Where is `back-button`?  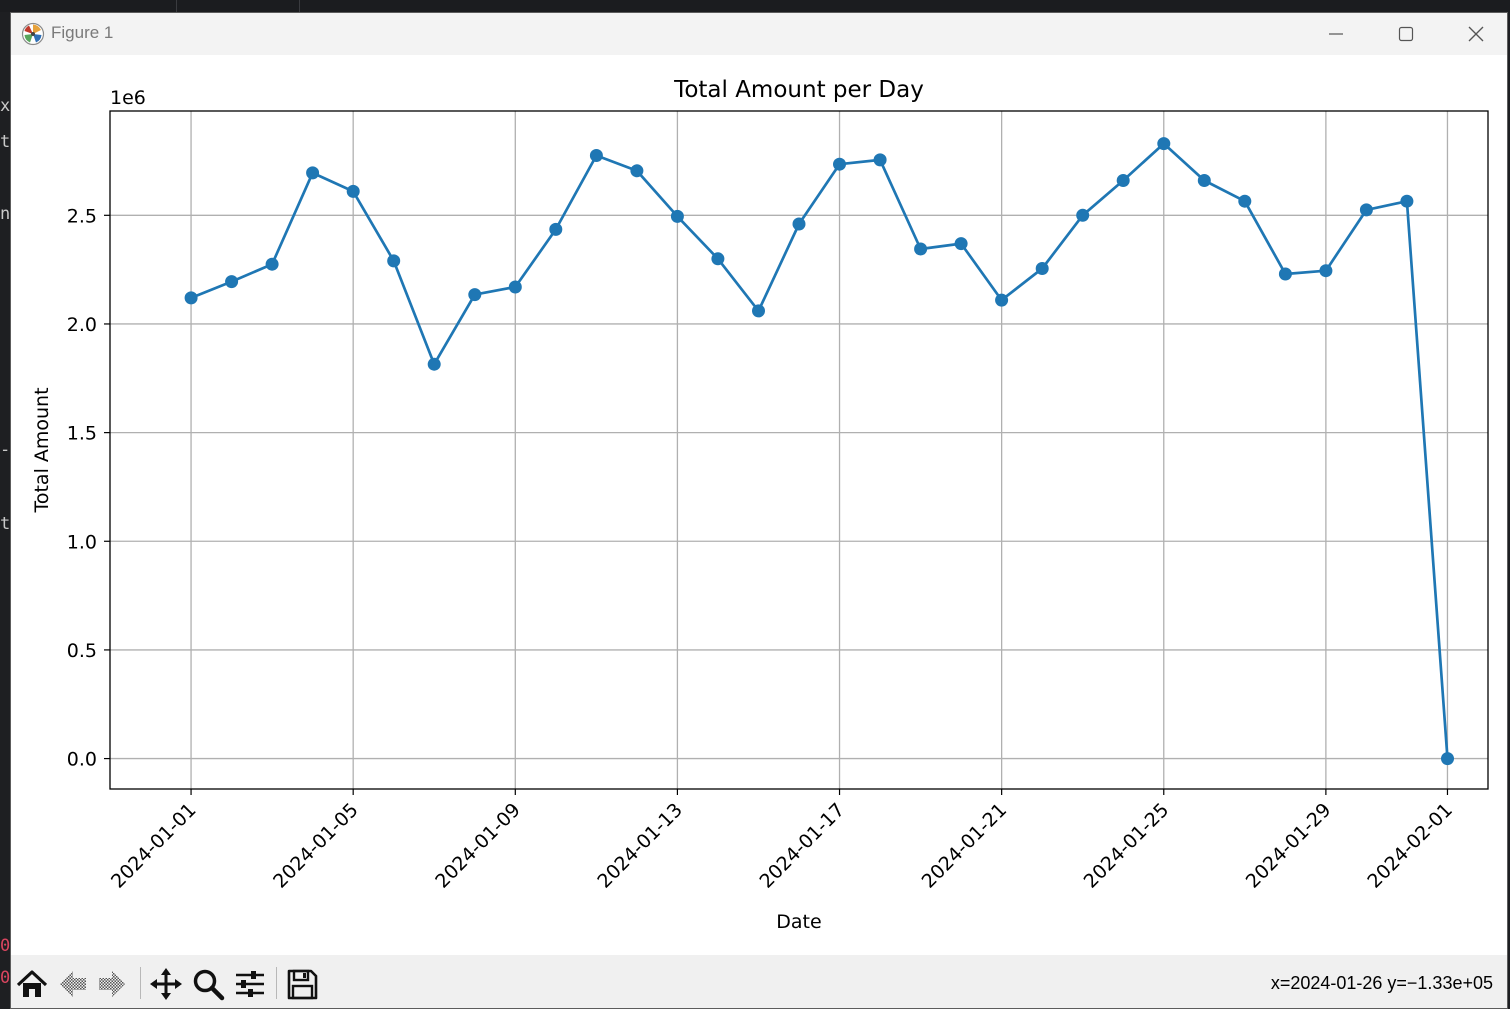
back-button is located at coordinates (73, 984).